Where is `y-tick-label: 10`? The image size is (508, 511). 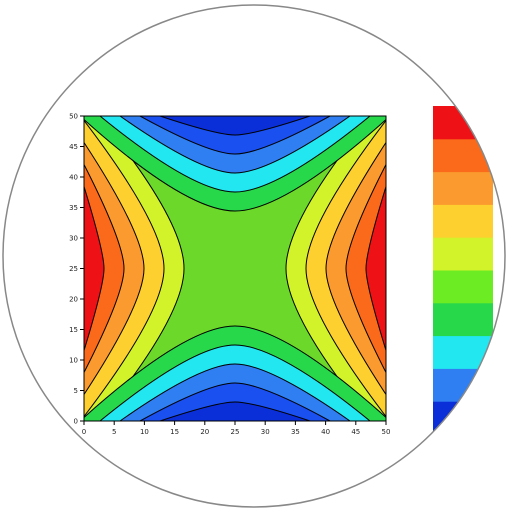
y-tick-label: 10 is located at coordinates (73, 361).